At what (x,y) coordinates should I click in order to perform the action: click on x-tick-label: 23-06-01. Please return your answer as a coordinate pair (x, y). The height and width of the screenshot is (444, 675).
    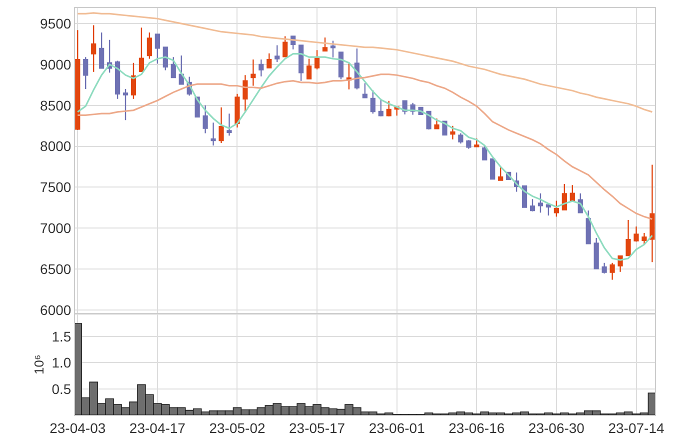
    Looking at the image, I should click on (397, 428).